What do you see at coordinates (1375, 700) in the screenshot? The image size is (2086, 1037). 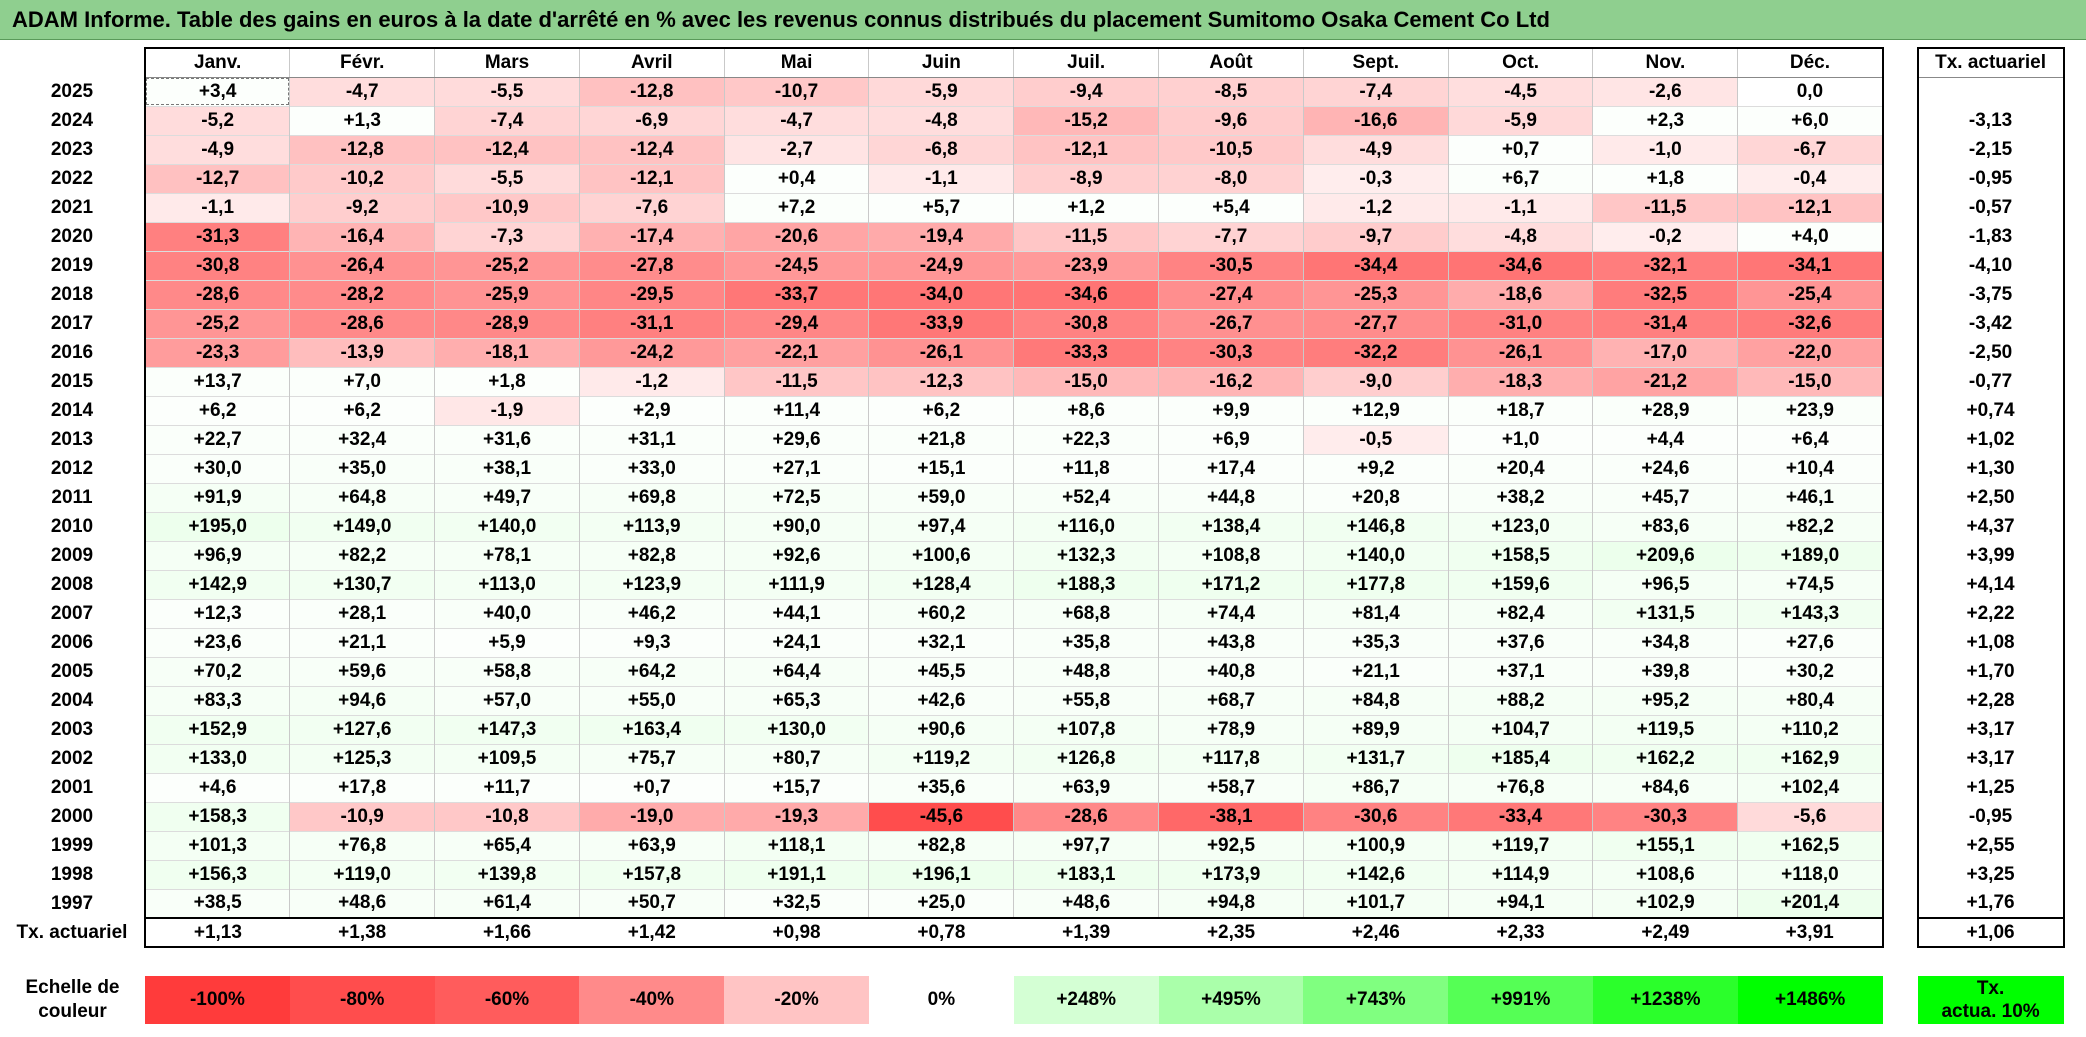 I see `gain-cell: +84,8` at bounding box center [1375, 700].